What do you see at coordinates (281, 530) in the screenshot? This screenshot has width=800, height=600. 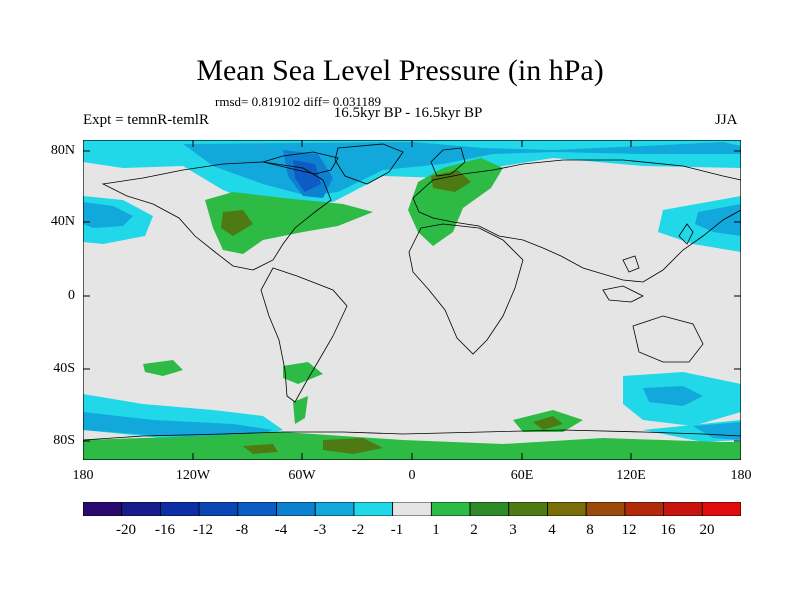 I see `colorbar-label: -4` at bounding box center [281, 530].